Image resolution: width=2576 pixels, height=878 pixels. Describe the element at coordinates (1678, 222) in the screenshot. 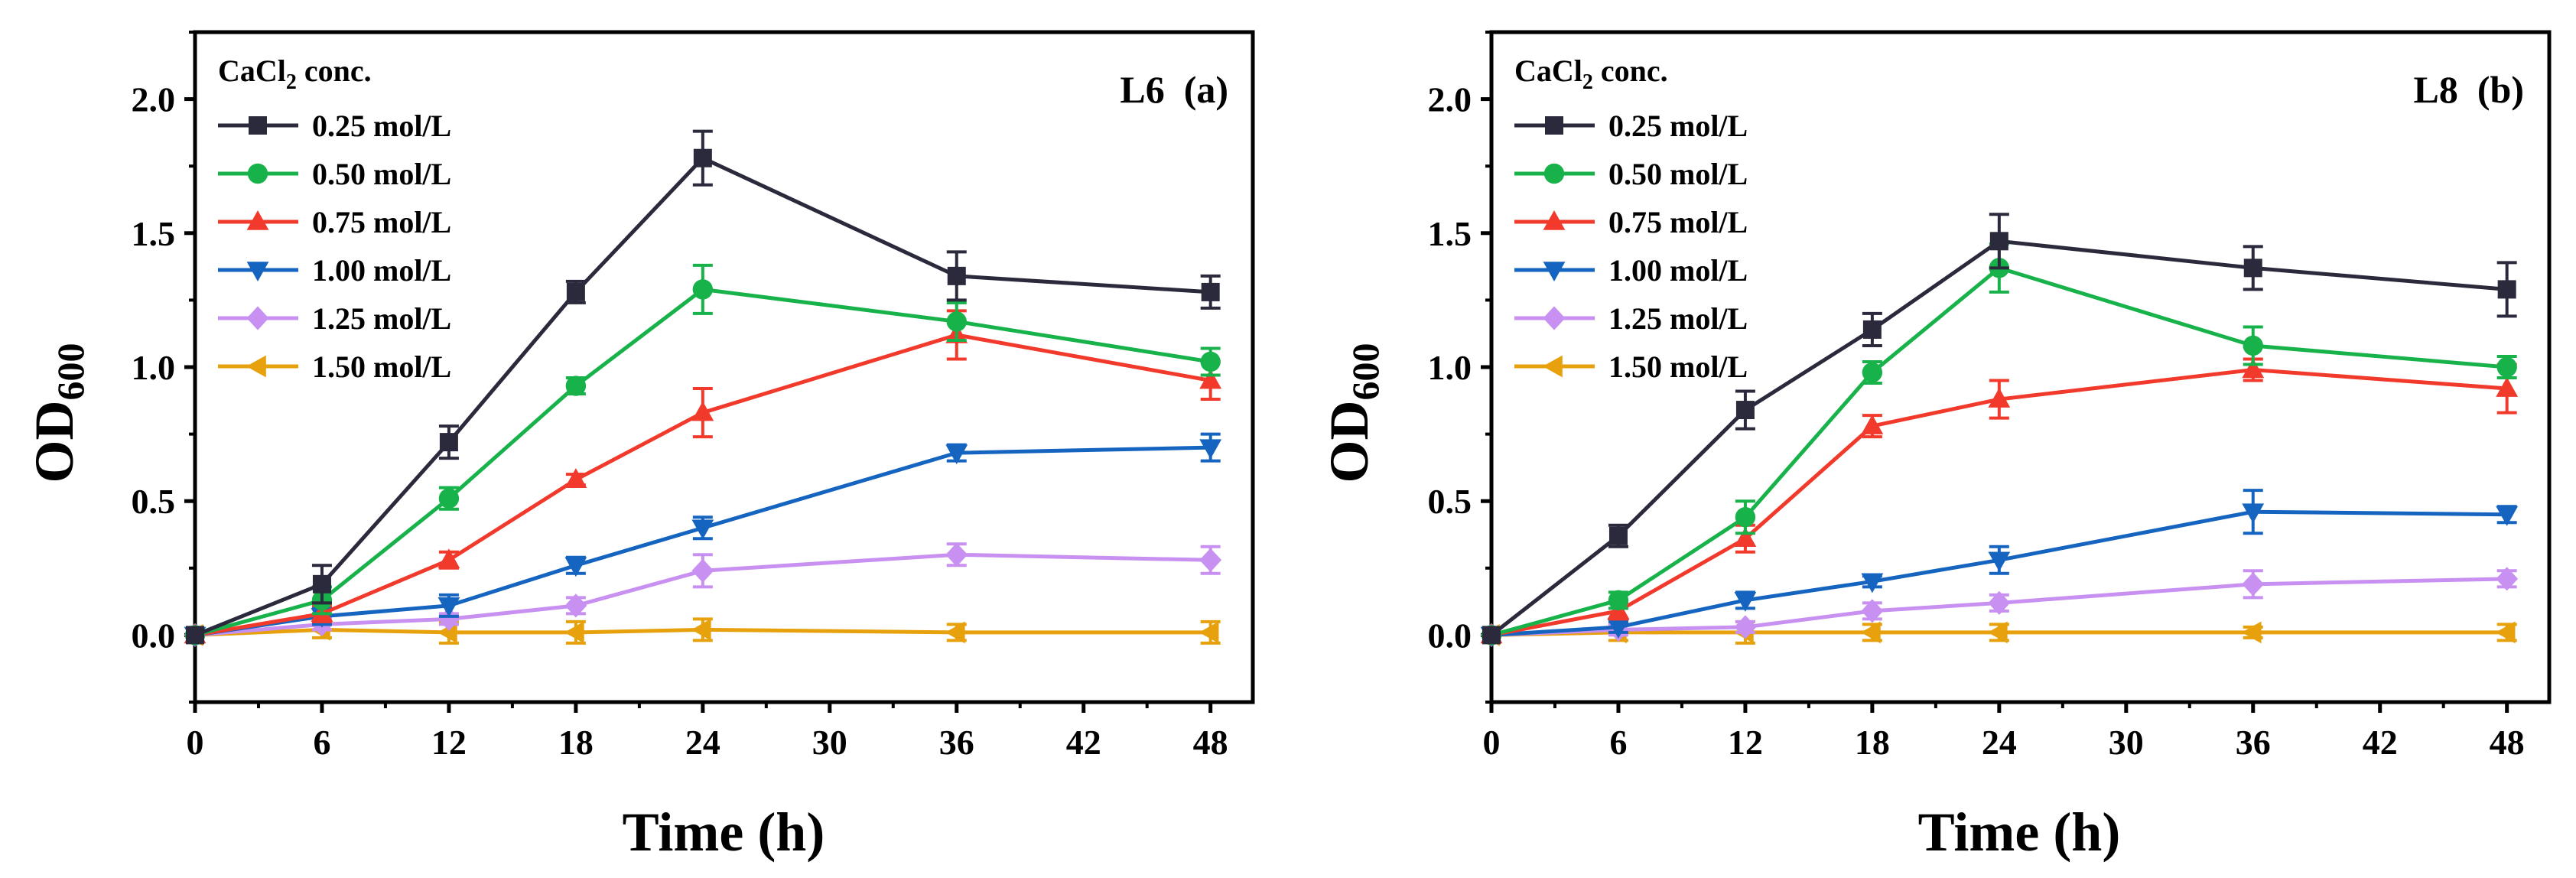

I see `legend-label-2: 0.75 mol/L` at that location.